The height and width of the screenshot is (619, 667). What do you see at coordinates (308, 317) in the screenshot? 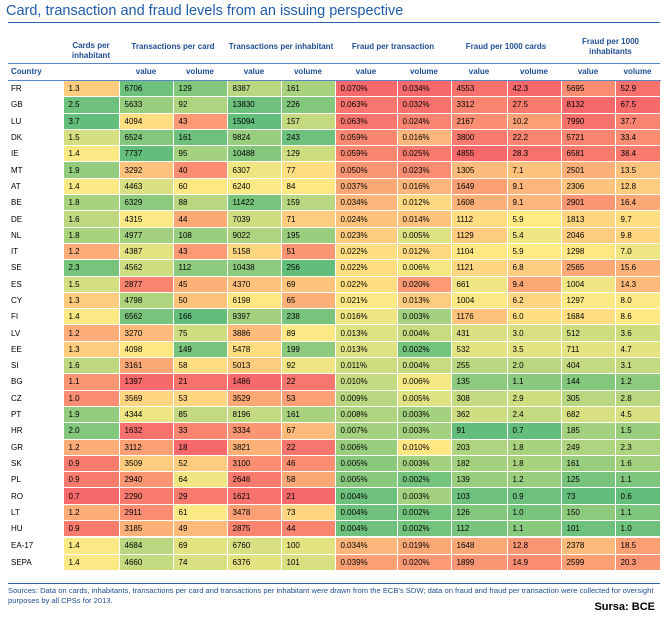
I see `heat-cell: 238` at bounding box center [308, 317].